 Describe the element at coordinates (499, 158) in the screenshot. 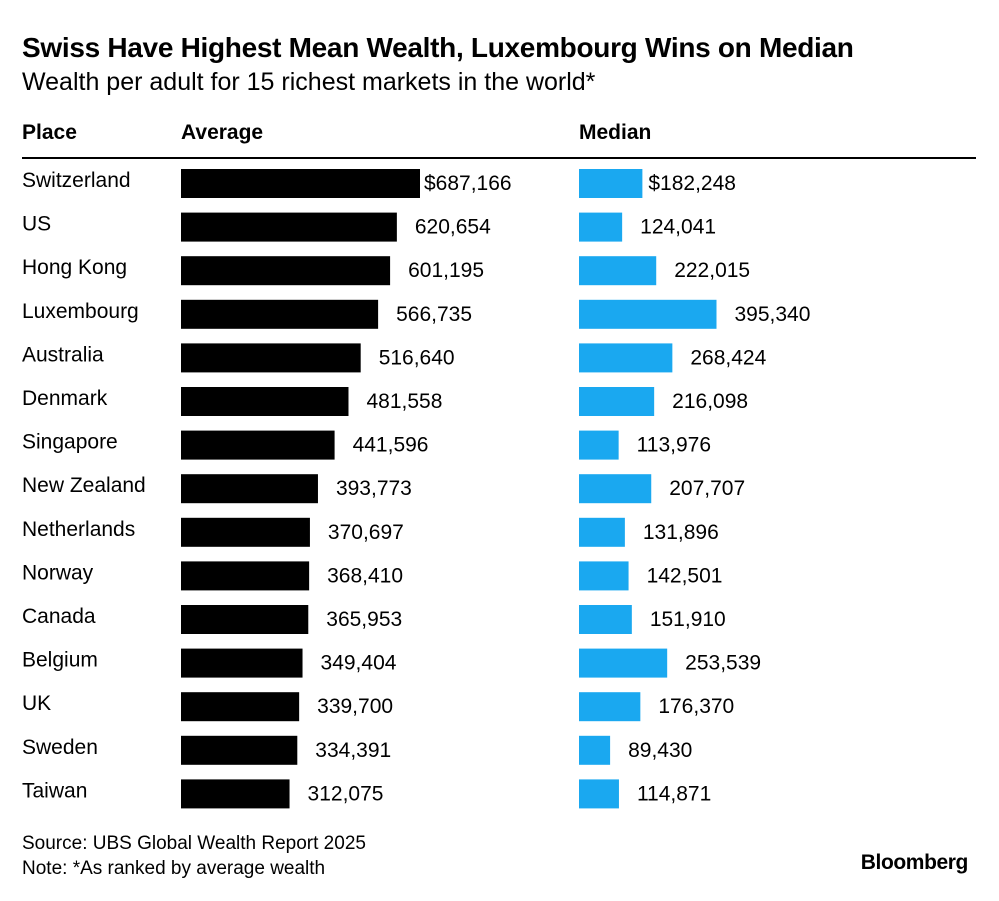

I see `header-divider` at that location.